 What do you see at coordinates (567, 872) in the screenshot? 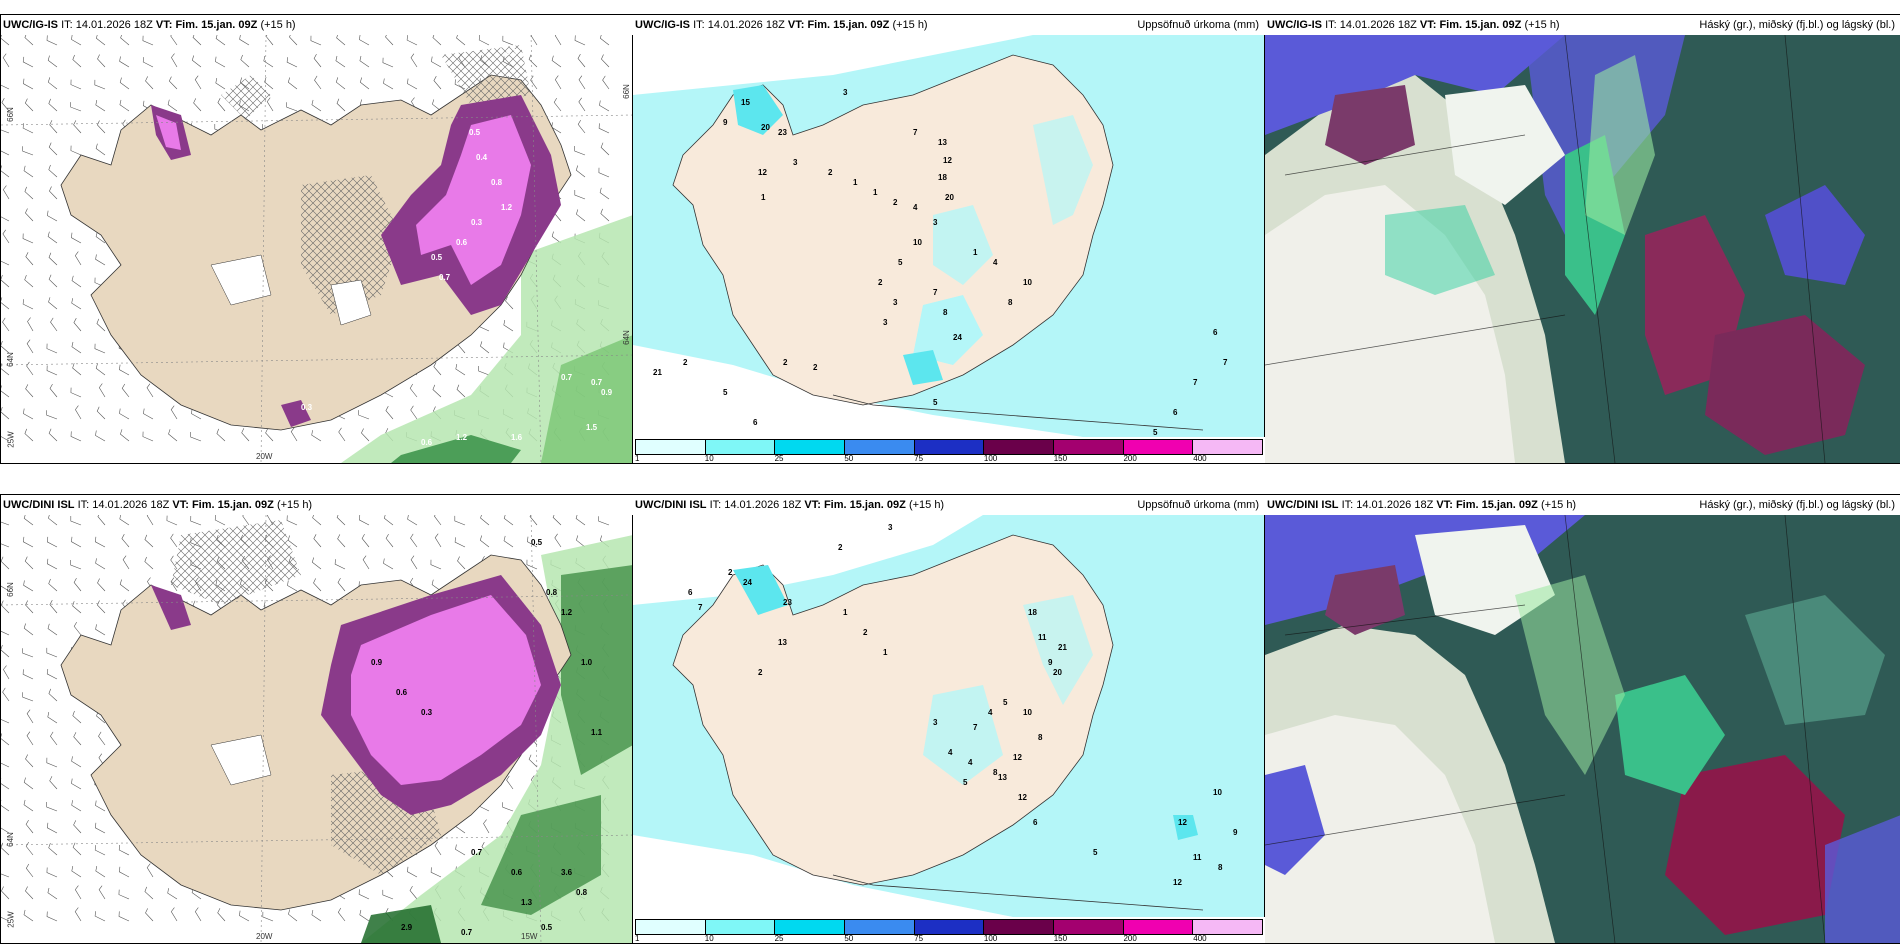
I see `precip-value-label: 3.6` at bounding box center [567, 872].